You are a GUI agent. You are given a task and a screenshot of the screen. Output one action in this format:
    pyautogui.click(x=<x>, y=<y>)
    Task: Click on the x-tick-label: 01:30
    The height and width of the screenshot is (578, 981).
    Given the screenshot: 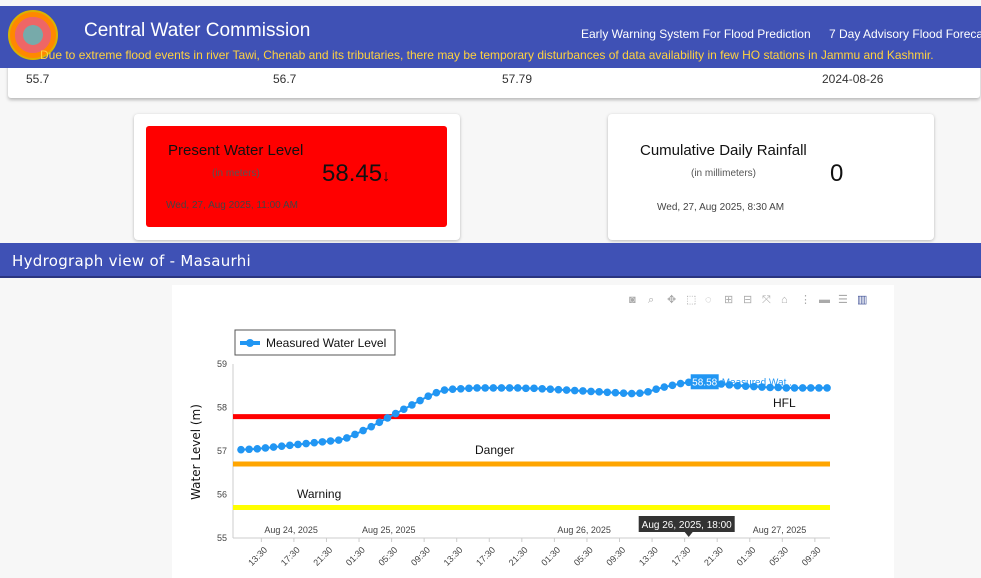 What is the action you would take?
    pyautogui.click(x=355, y=556)
    